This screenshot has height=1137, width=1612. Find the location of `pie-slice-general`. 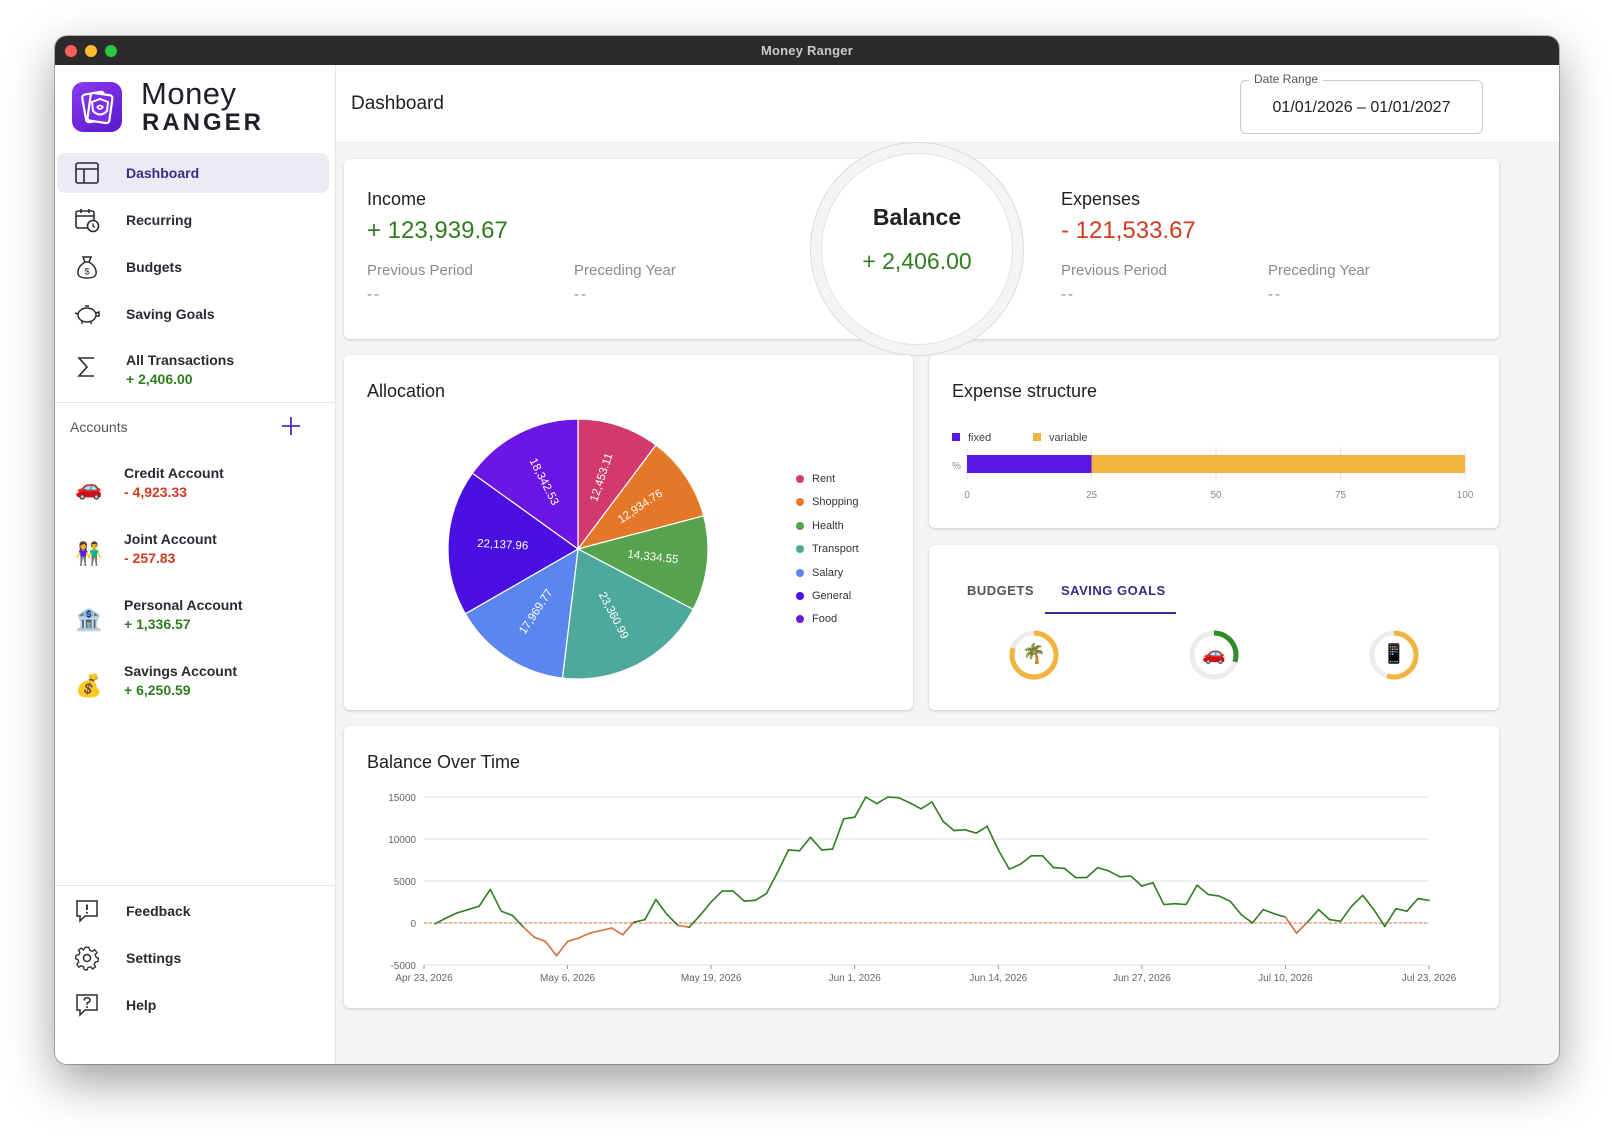

pie-slice-general is located at coordinates (513, 543).